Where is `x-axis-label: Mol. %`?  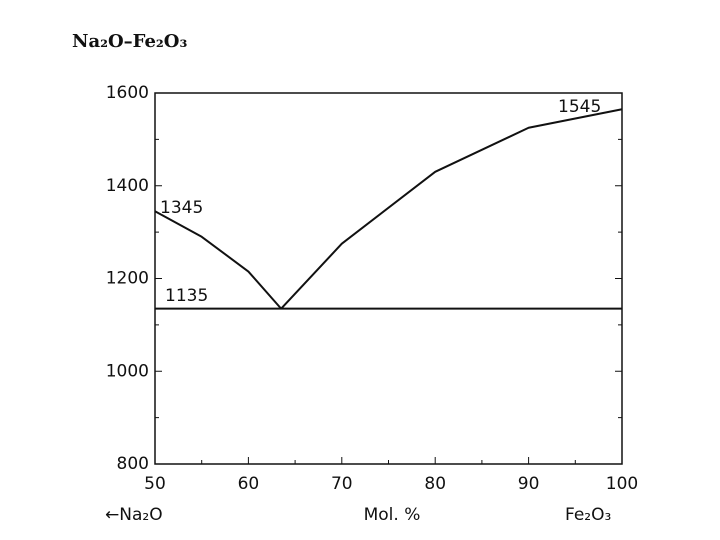 x-axis-label: Mol. % is located at coordinates (392, 515).